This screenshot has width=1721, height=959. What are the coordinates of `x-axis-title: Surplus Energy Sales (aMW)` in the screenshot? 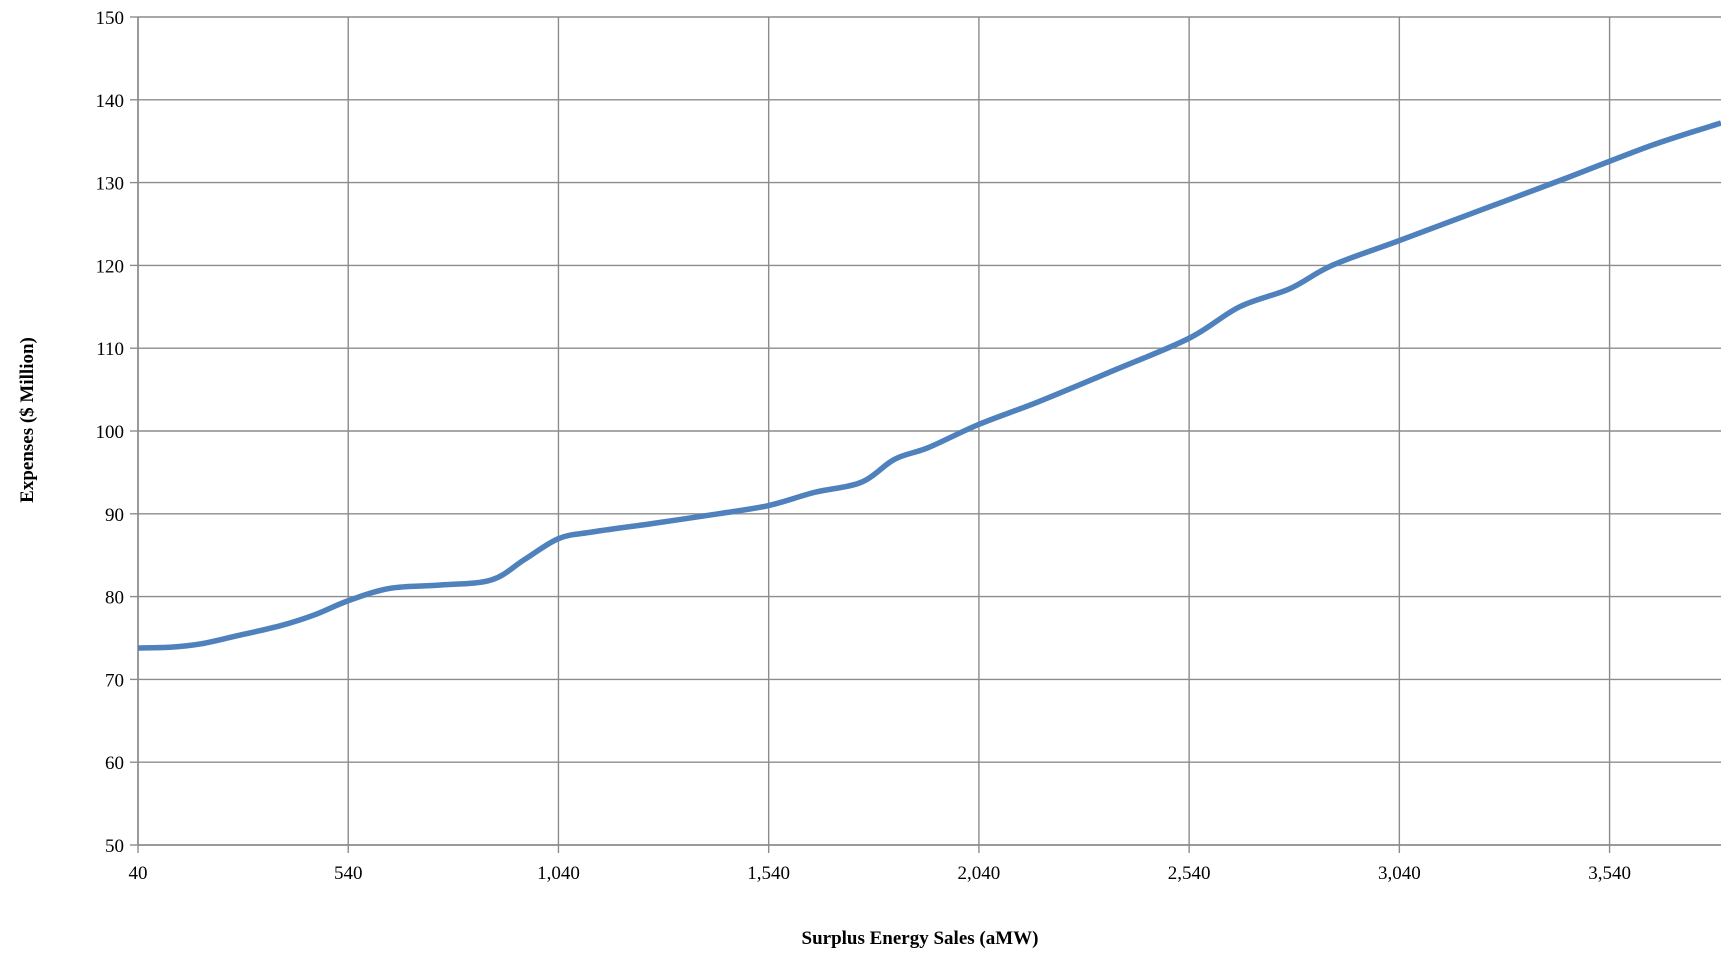 It's located at (920, 938).